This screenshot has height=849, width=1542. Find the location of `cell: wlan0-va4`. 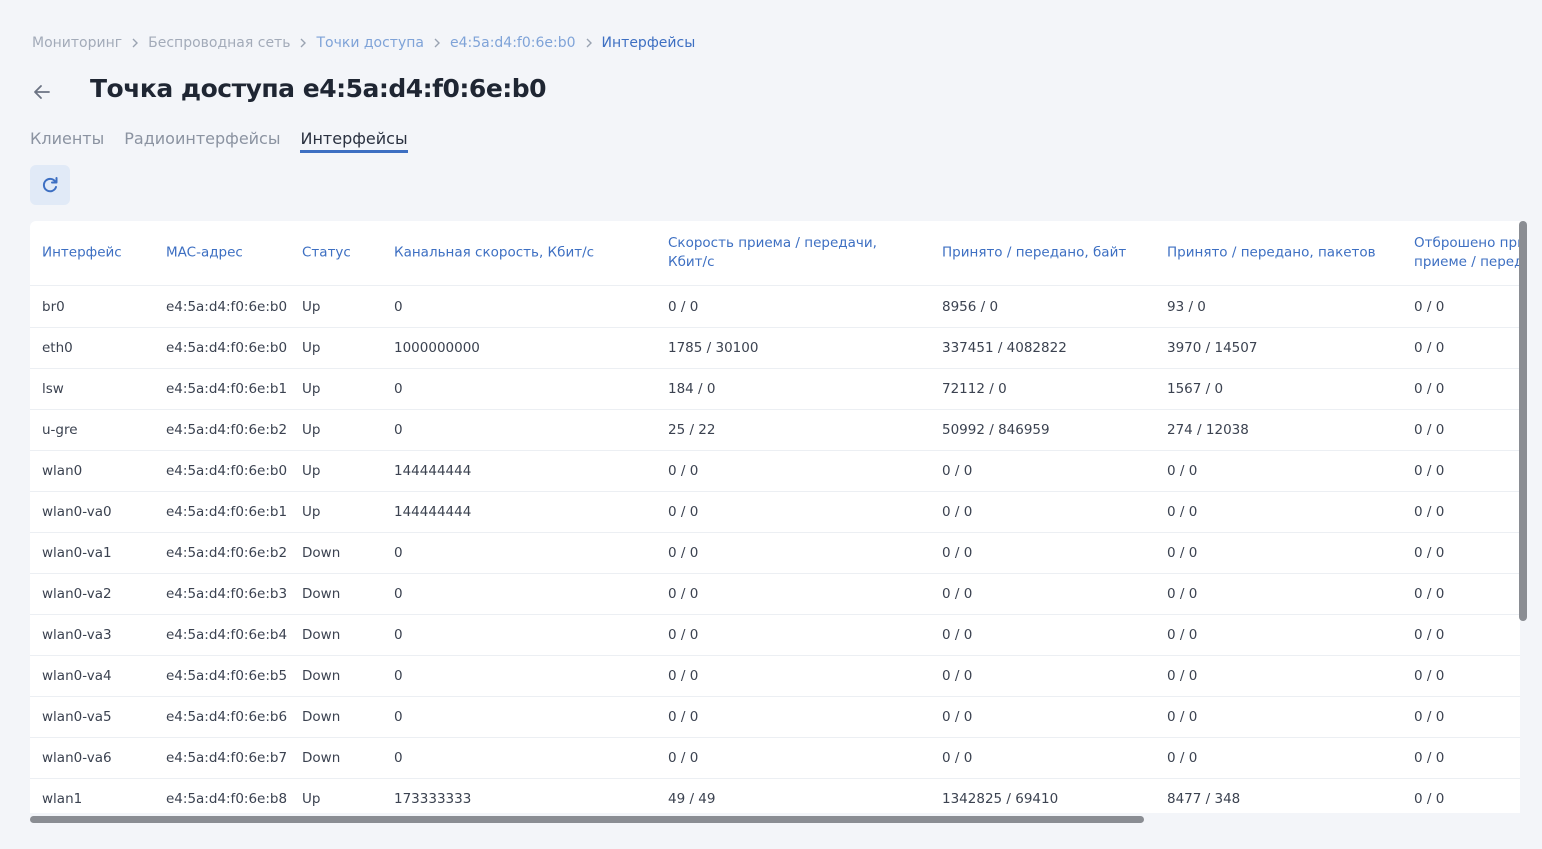

cell: wlan0-va4 is located at coordinates (77, 675).